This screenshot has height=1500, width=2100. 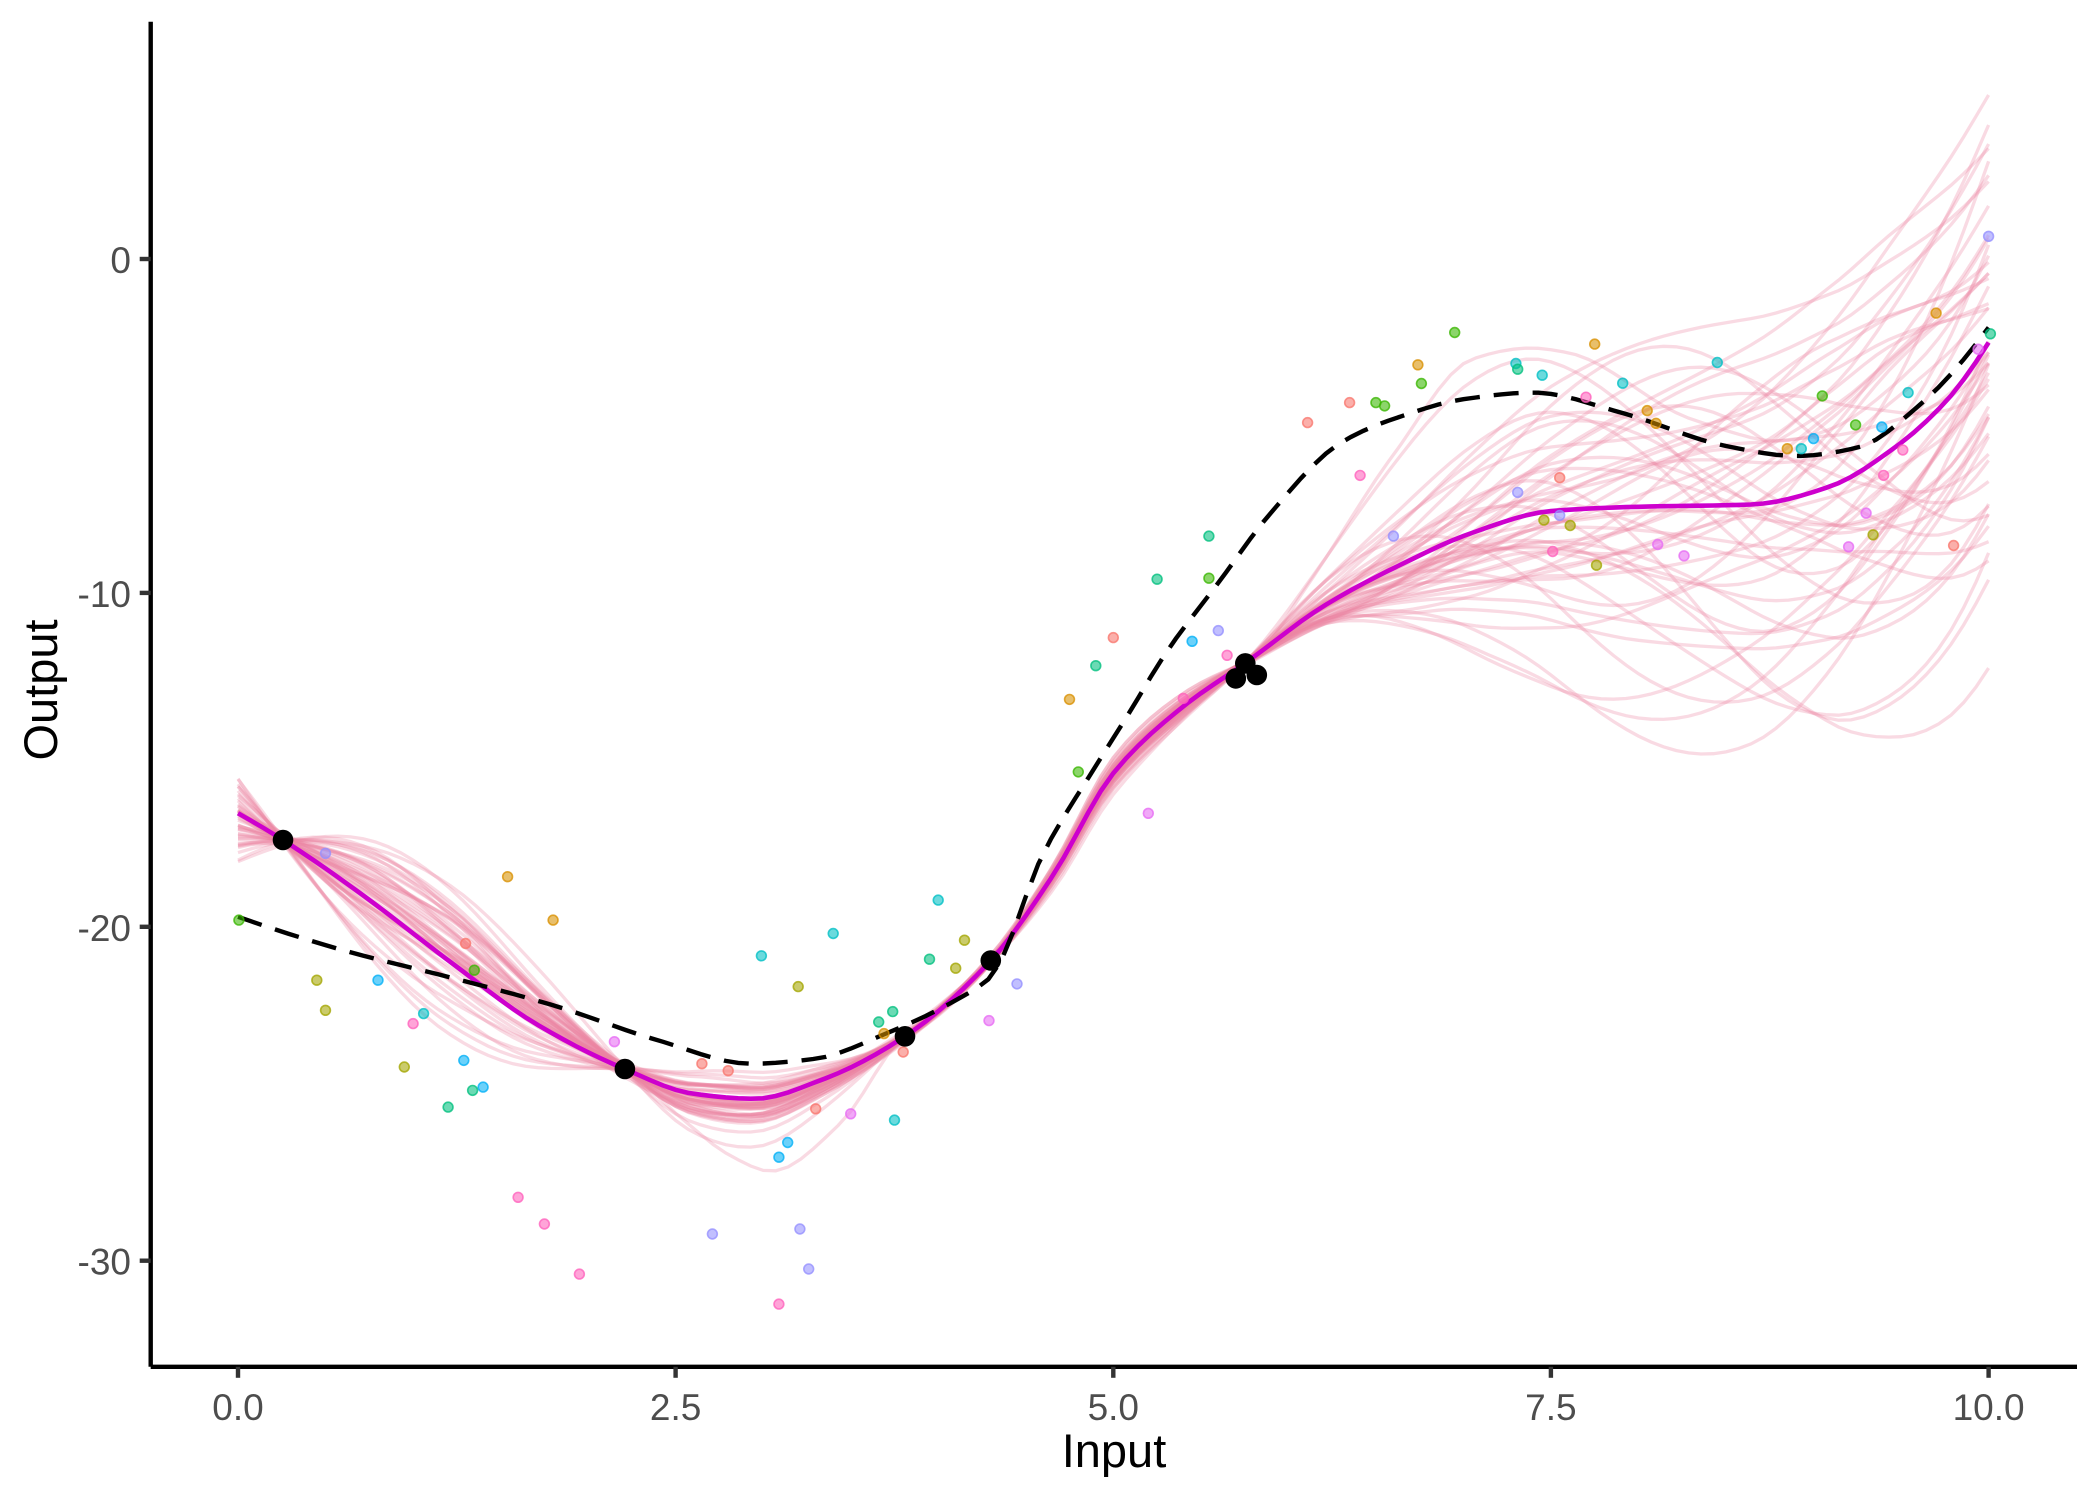 I want to click on svg-text: 7.5, so click(x=1550, y=1407).